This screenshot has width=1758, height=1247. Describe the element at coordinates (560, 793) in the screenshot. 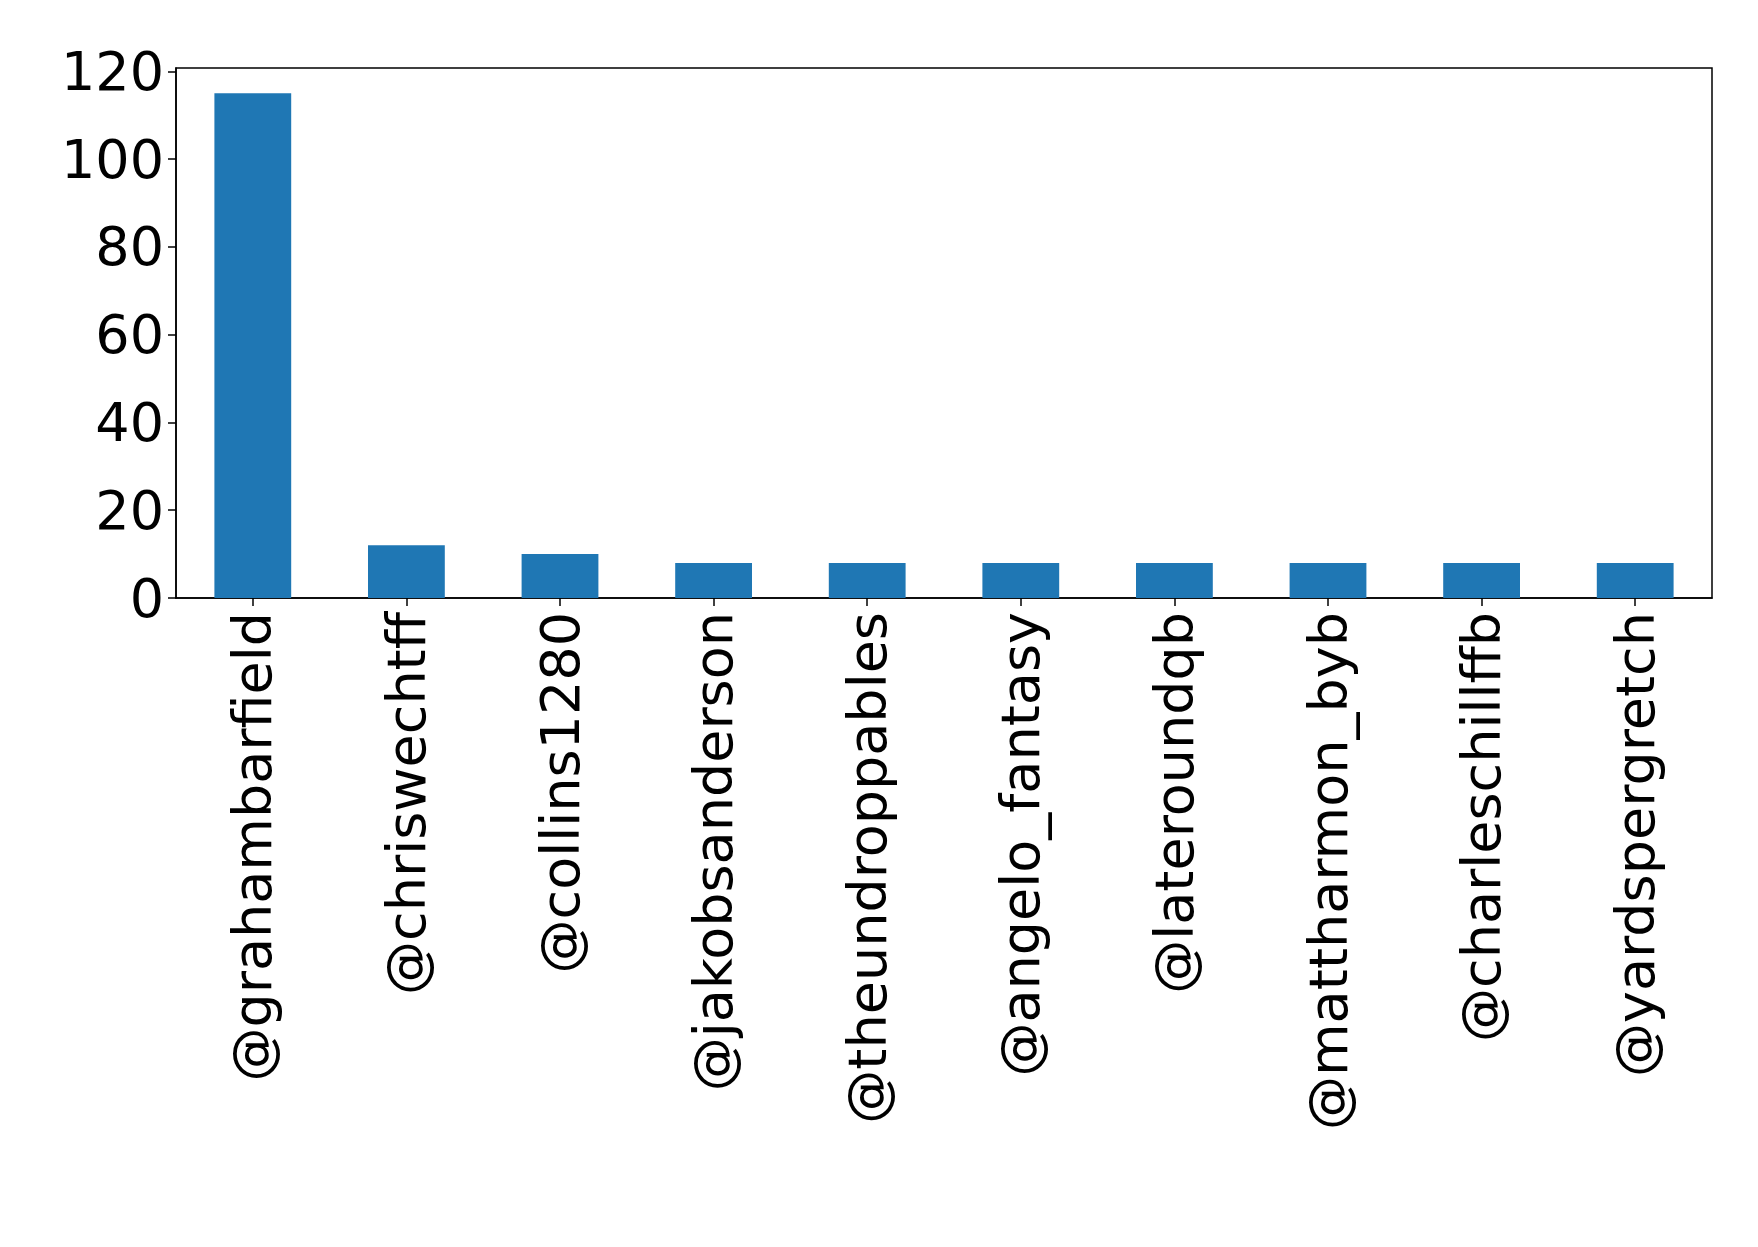

I see `x-tick-label: @collins1280` at that location.